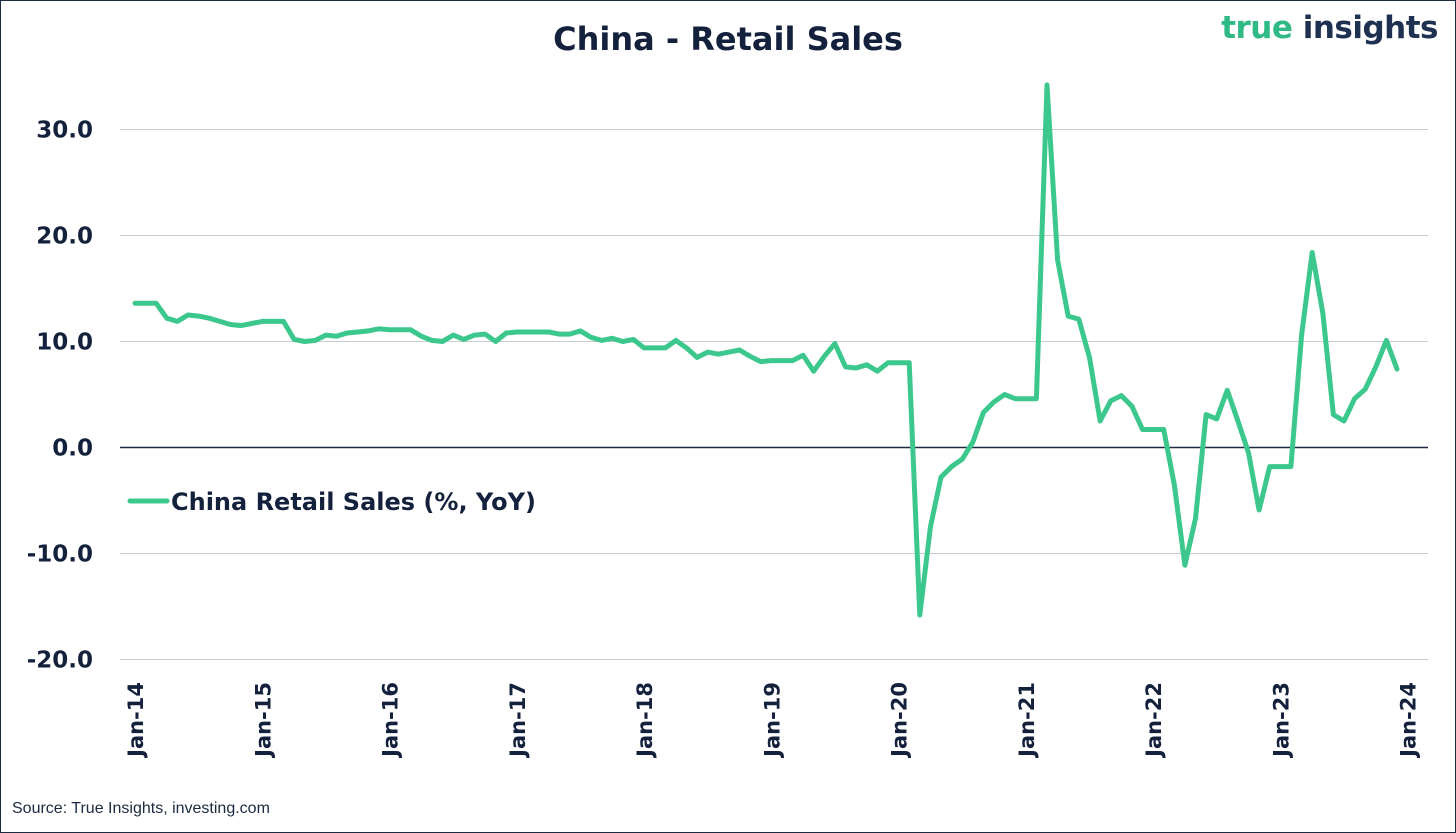 This screenshot has width=1456, height=833. What do you see at coordinates (64, 131) in the screenshot?
I see `y-tick-label: 30.0` at bounding box center [64, 131].